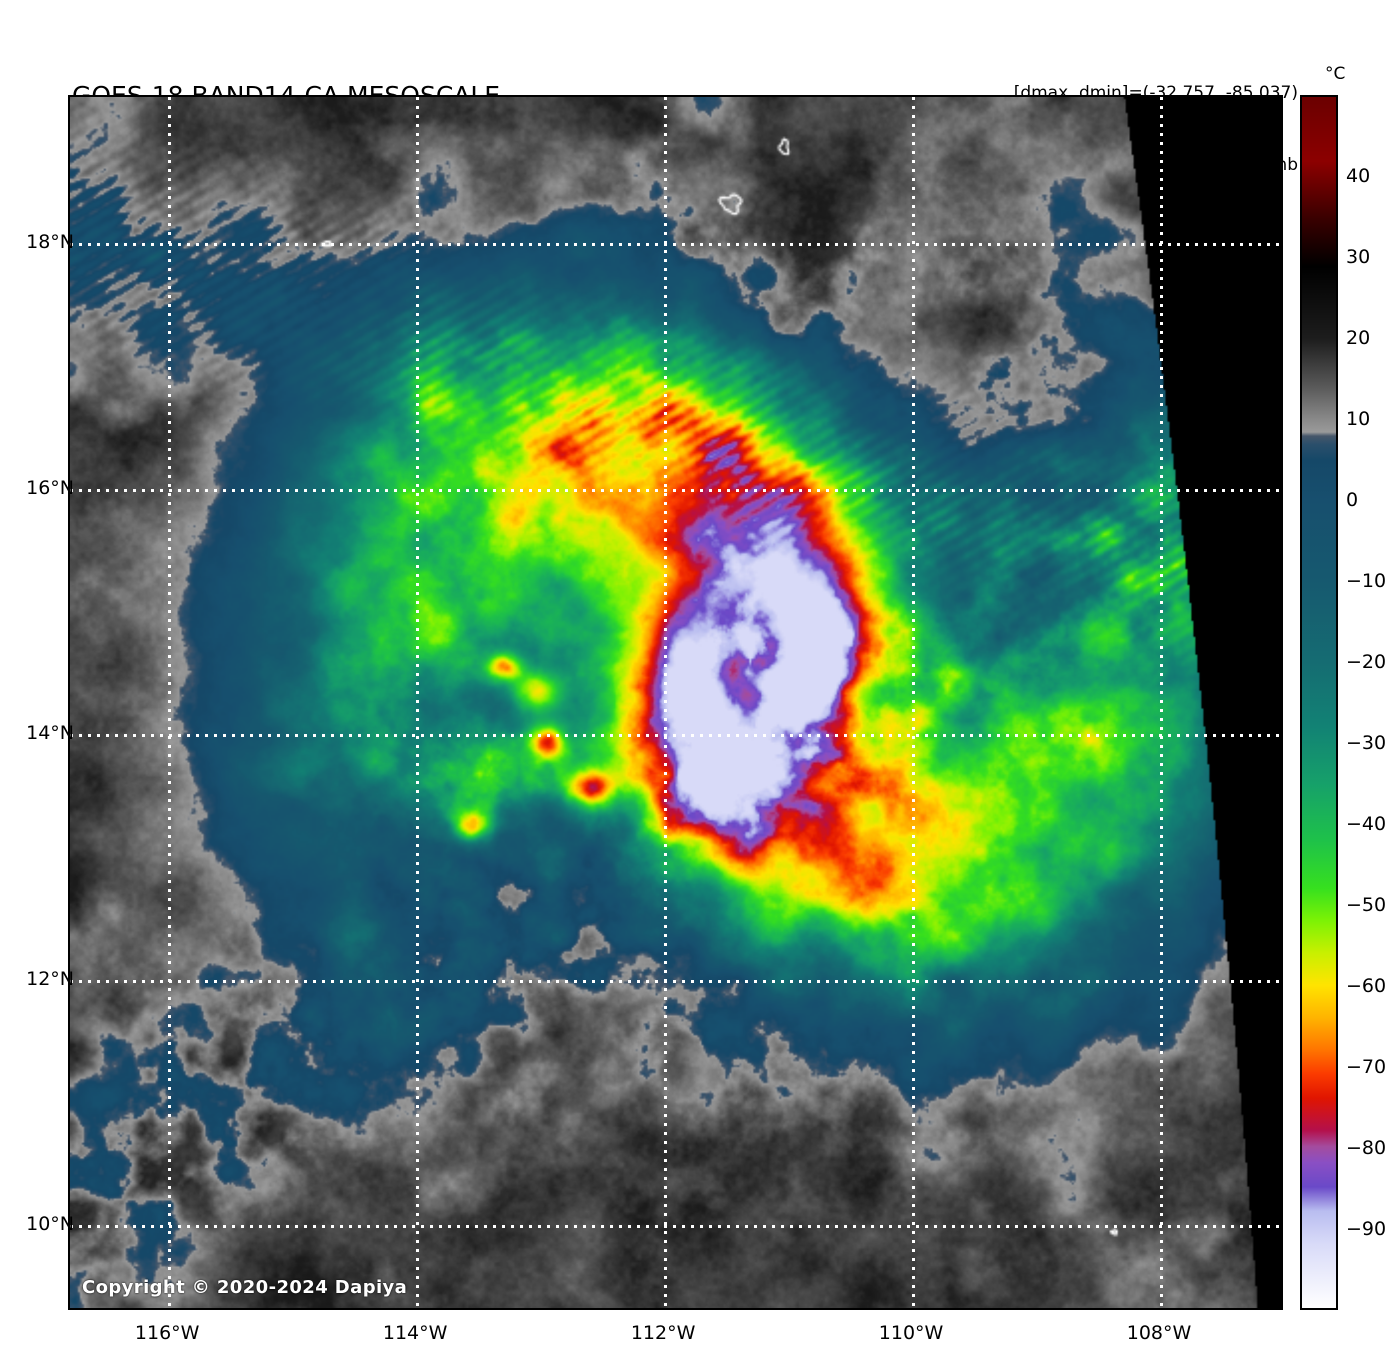 Image resolution: width=1390 pixels, height=1359 pixels. What do you see at coordinates (1358, 419) in the screenshot?
I see `colorbar-tick-10: 10` at bounding box center [1358, 419].